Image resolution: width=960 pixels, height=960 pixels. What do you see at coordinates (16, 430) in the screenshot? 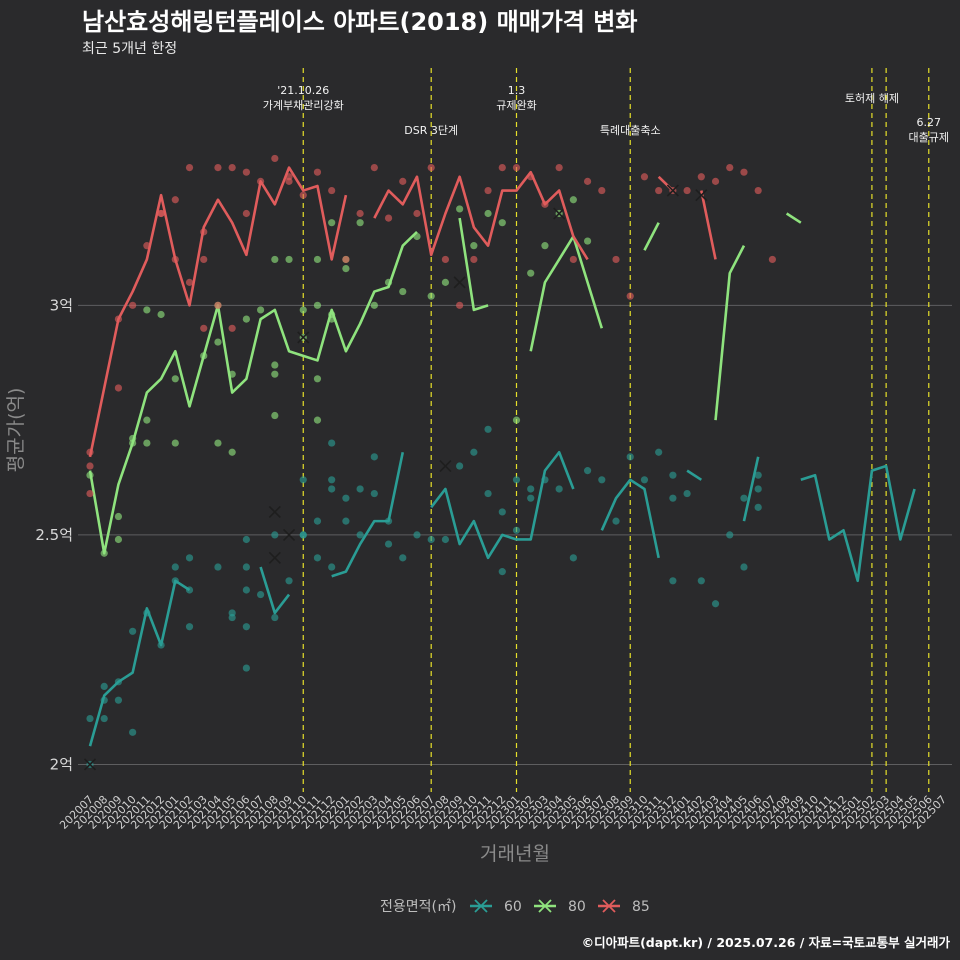
I see `y-axis-title: 평균가(억)` at bounding box center [16, 430].